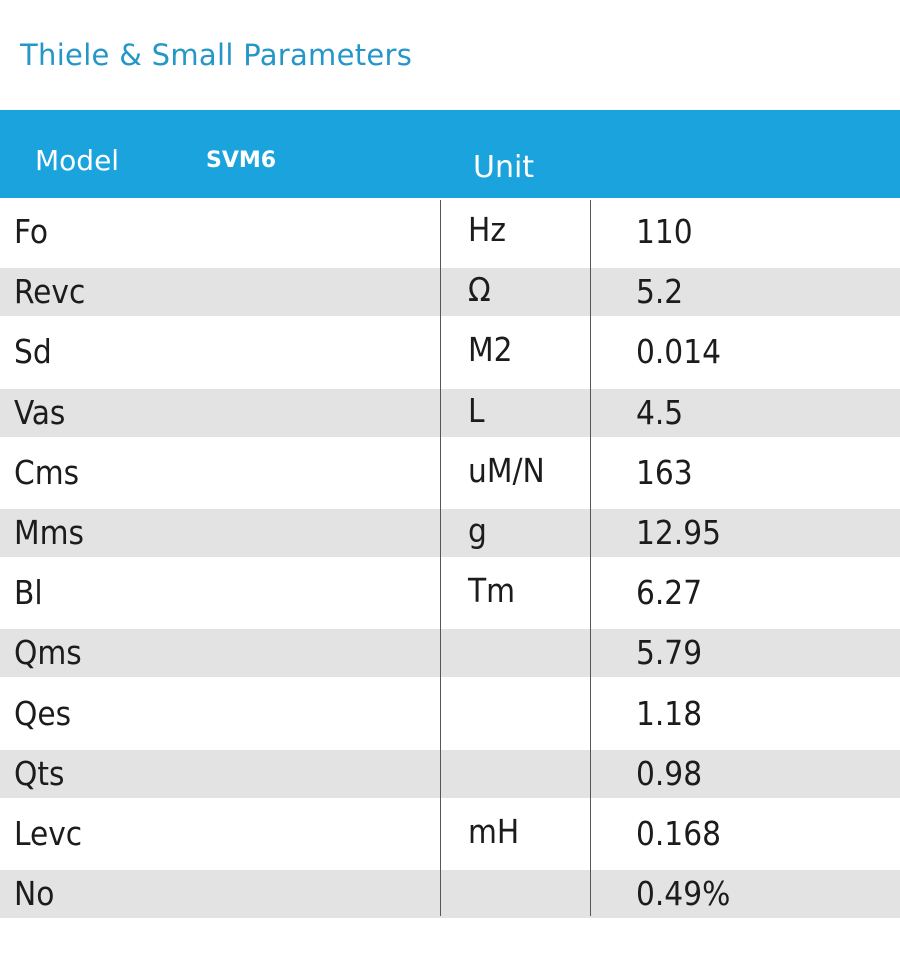 This screenshot has width=900, height=962. What do you see at coordinates (241, 160) in the screenshot?
I see `model-value: SVM6` at bounding box center [241, 160].